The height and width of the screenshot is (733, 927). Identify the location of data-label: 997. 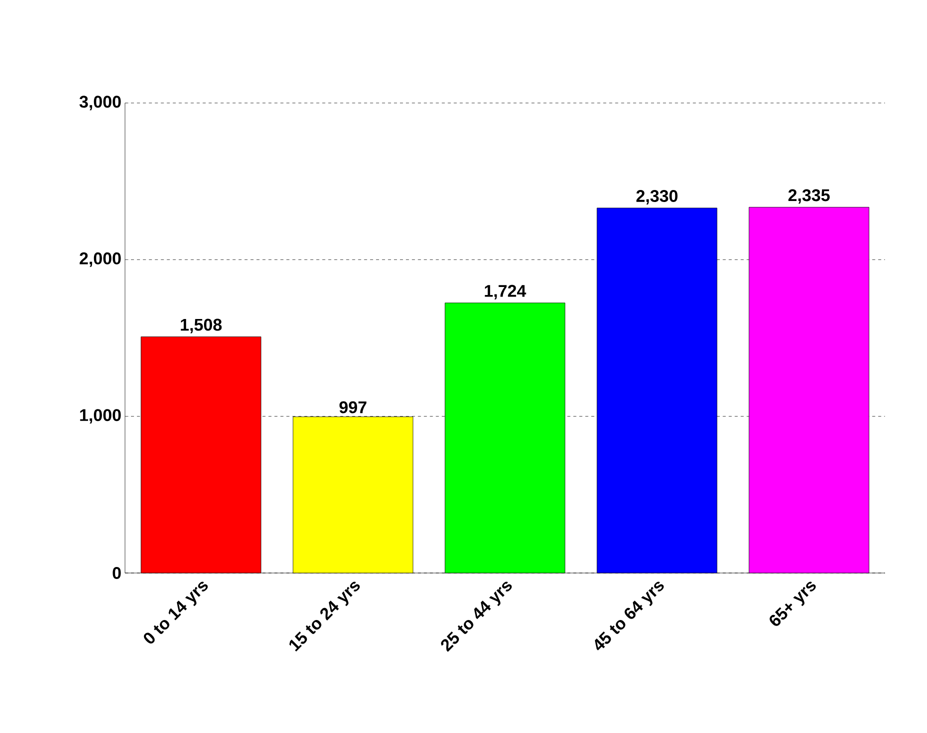
(352, 407).